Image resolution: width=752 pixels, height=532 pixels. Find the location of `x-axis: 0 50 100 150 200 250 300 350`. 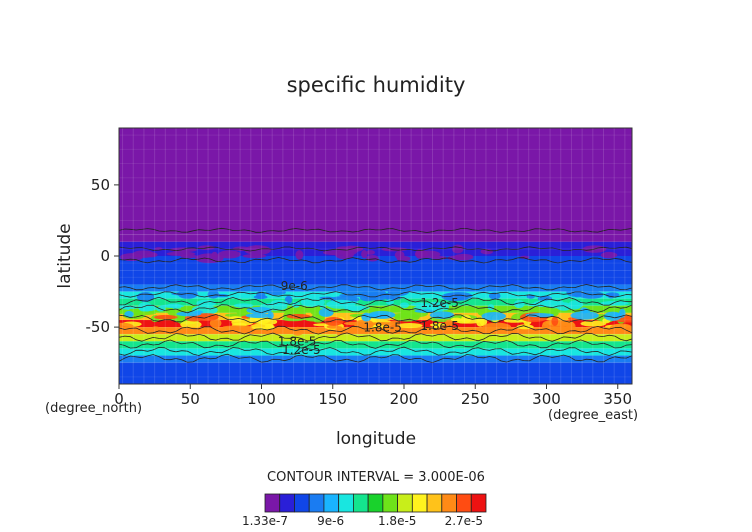

x-axis: 0 50 100 150 200 250 300 350 is located at coordinates (373, 396).